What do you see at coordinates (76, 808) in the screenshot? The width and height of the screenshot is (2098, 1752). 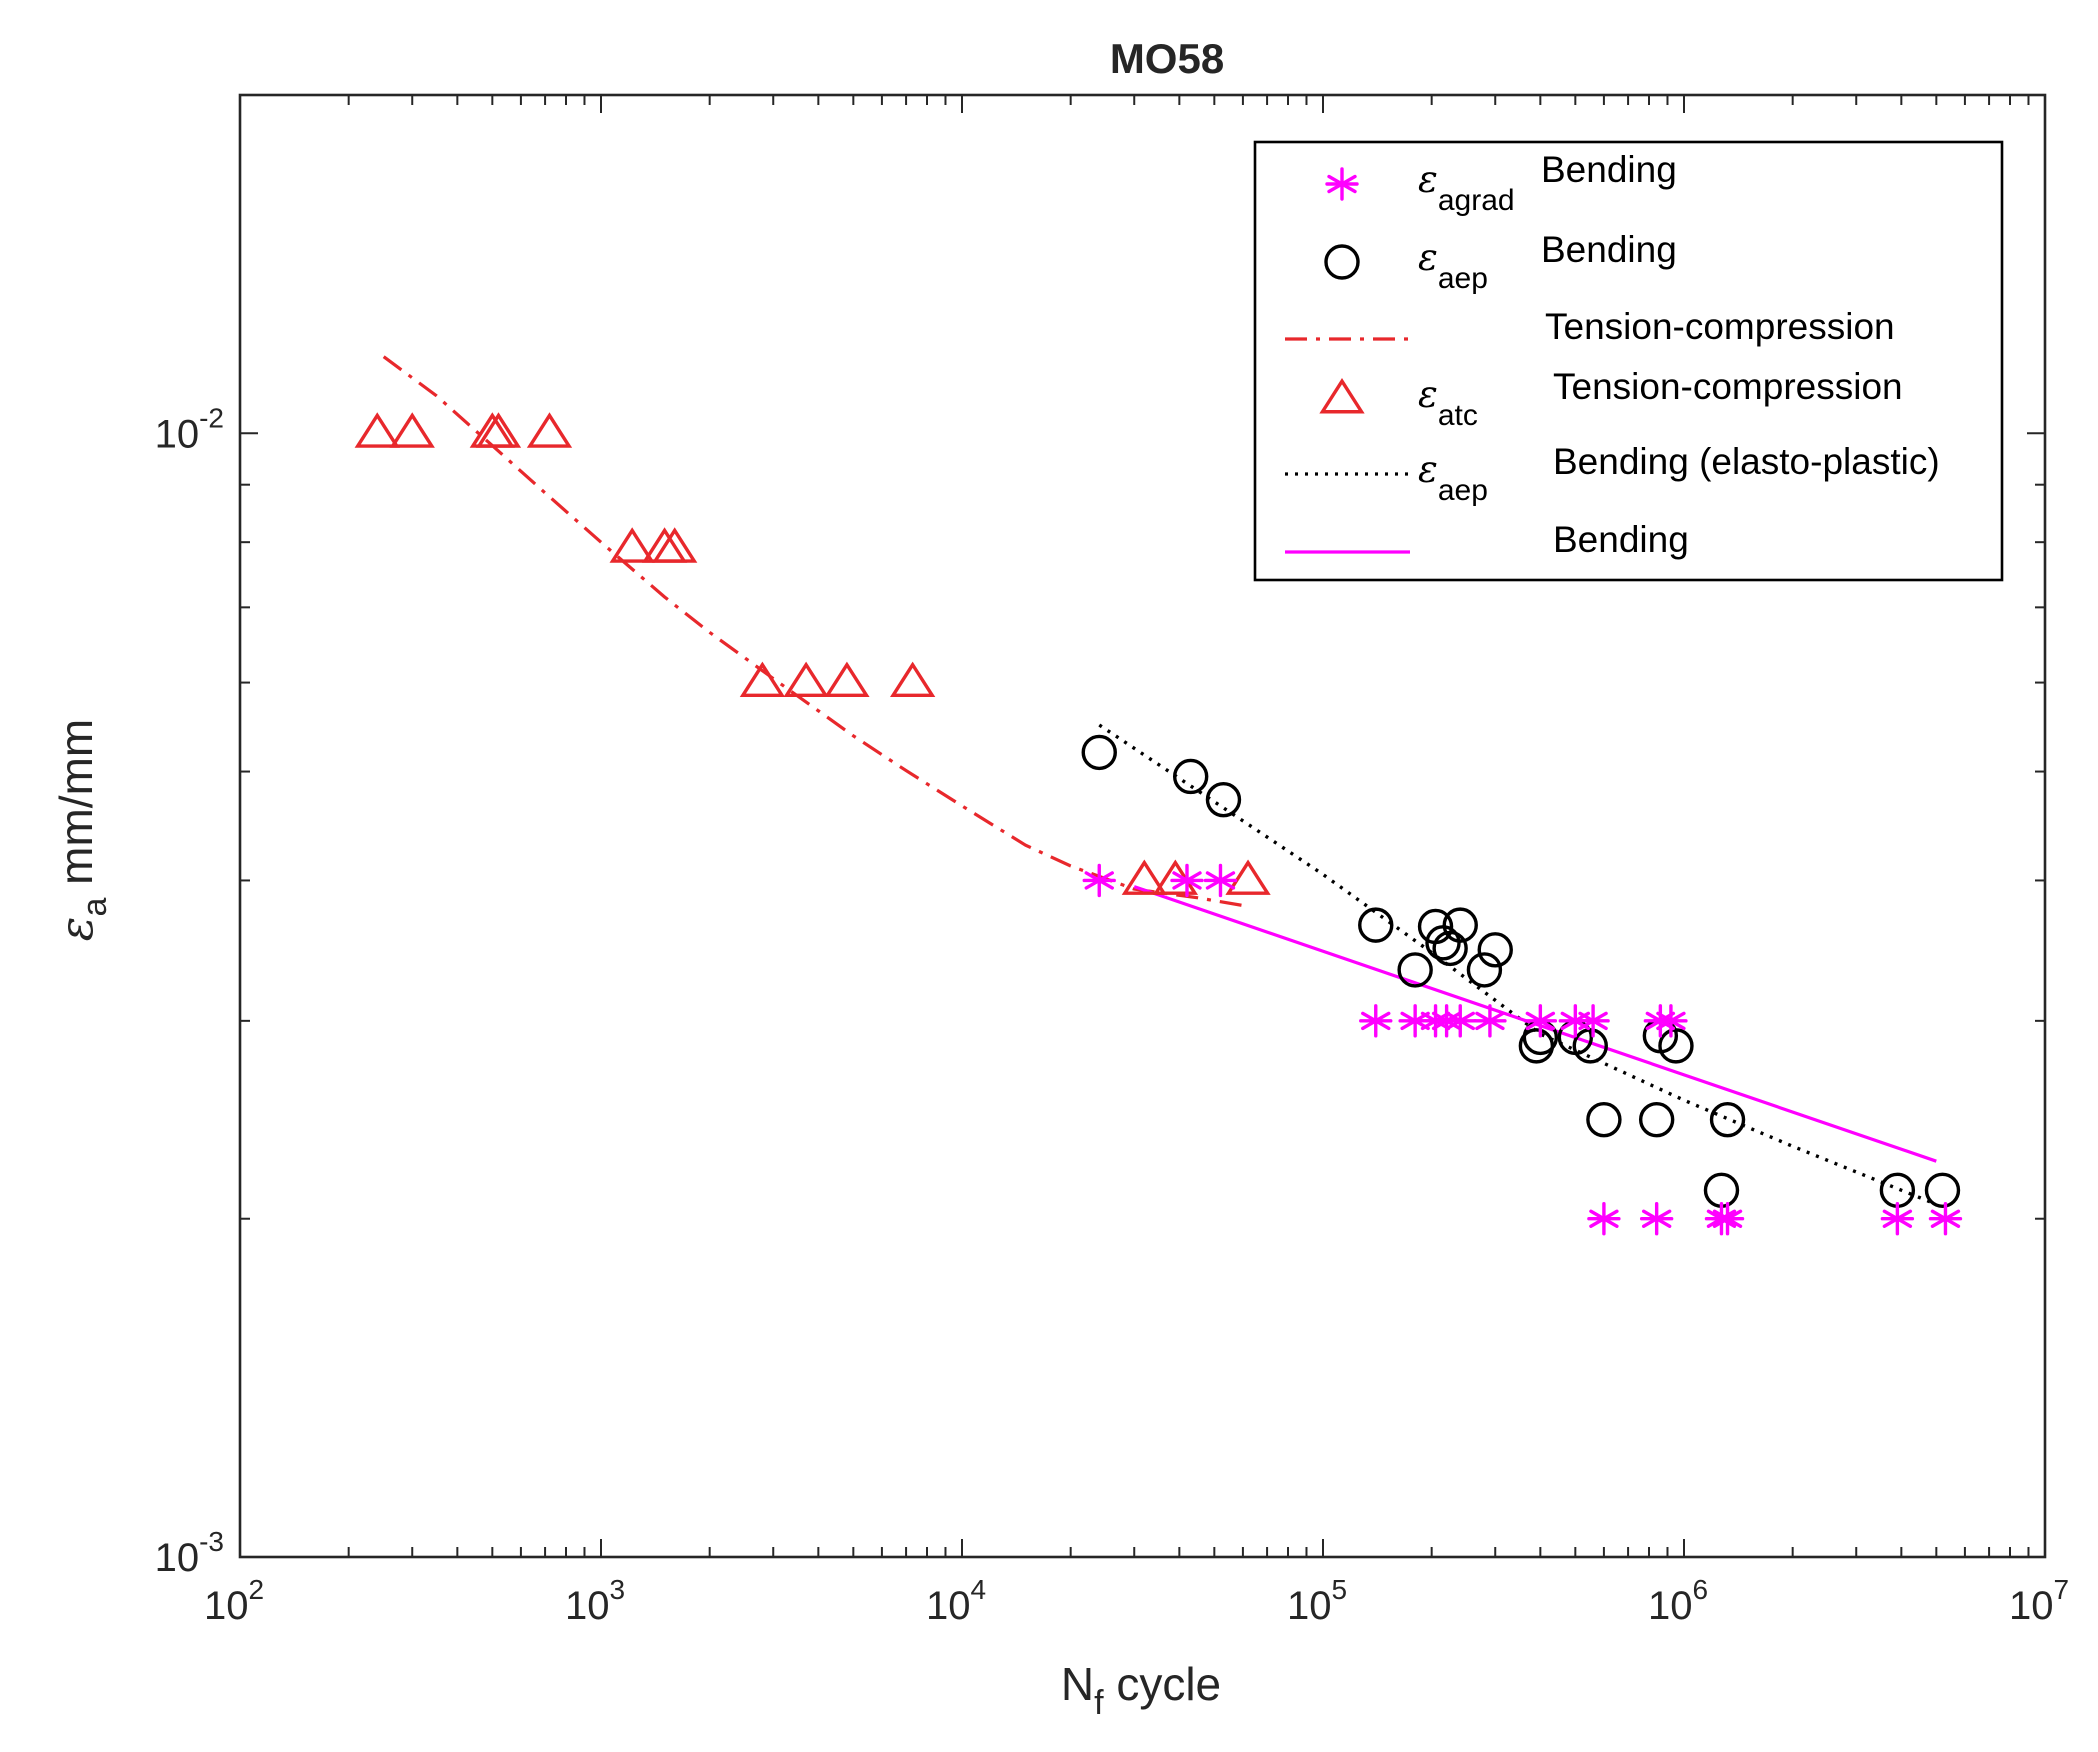 I see `y-axis-label-rest: mm/mm` at bounding box center [76, 808].